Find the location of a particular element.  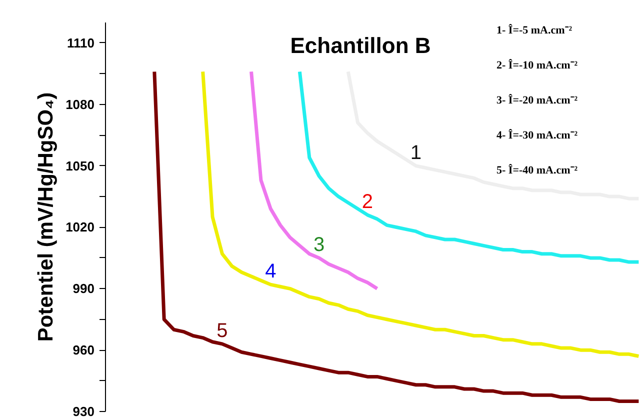

y-tick-label: 1110 is located at coordinates (81, 42).